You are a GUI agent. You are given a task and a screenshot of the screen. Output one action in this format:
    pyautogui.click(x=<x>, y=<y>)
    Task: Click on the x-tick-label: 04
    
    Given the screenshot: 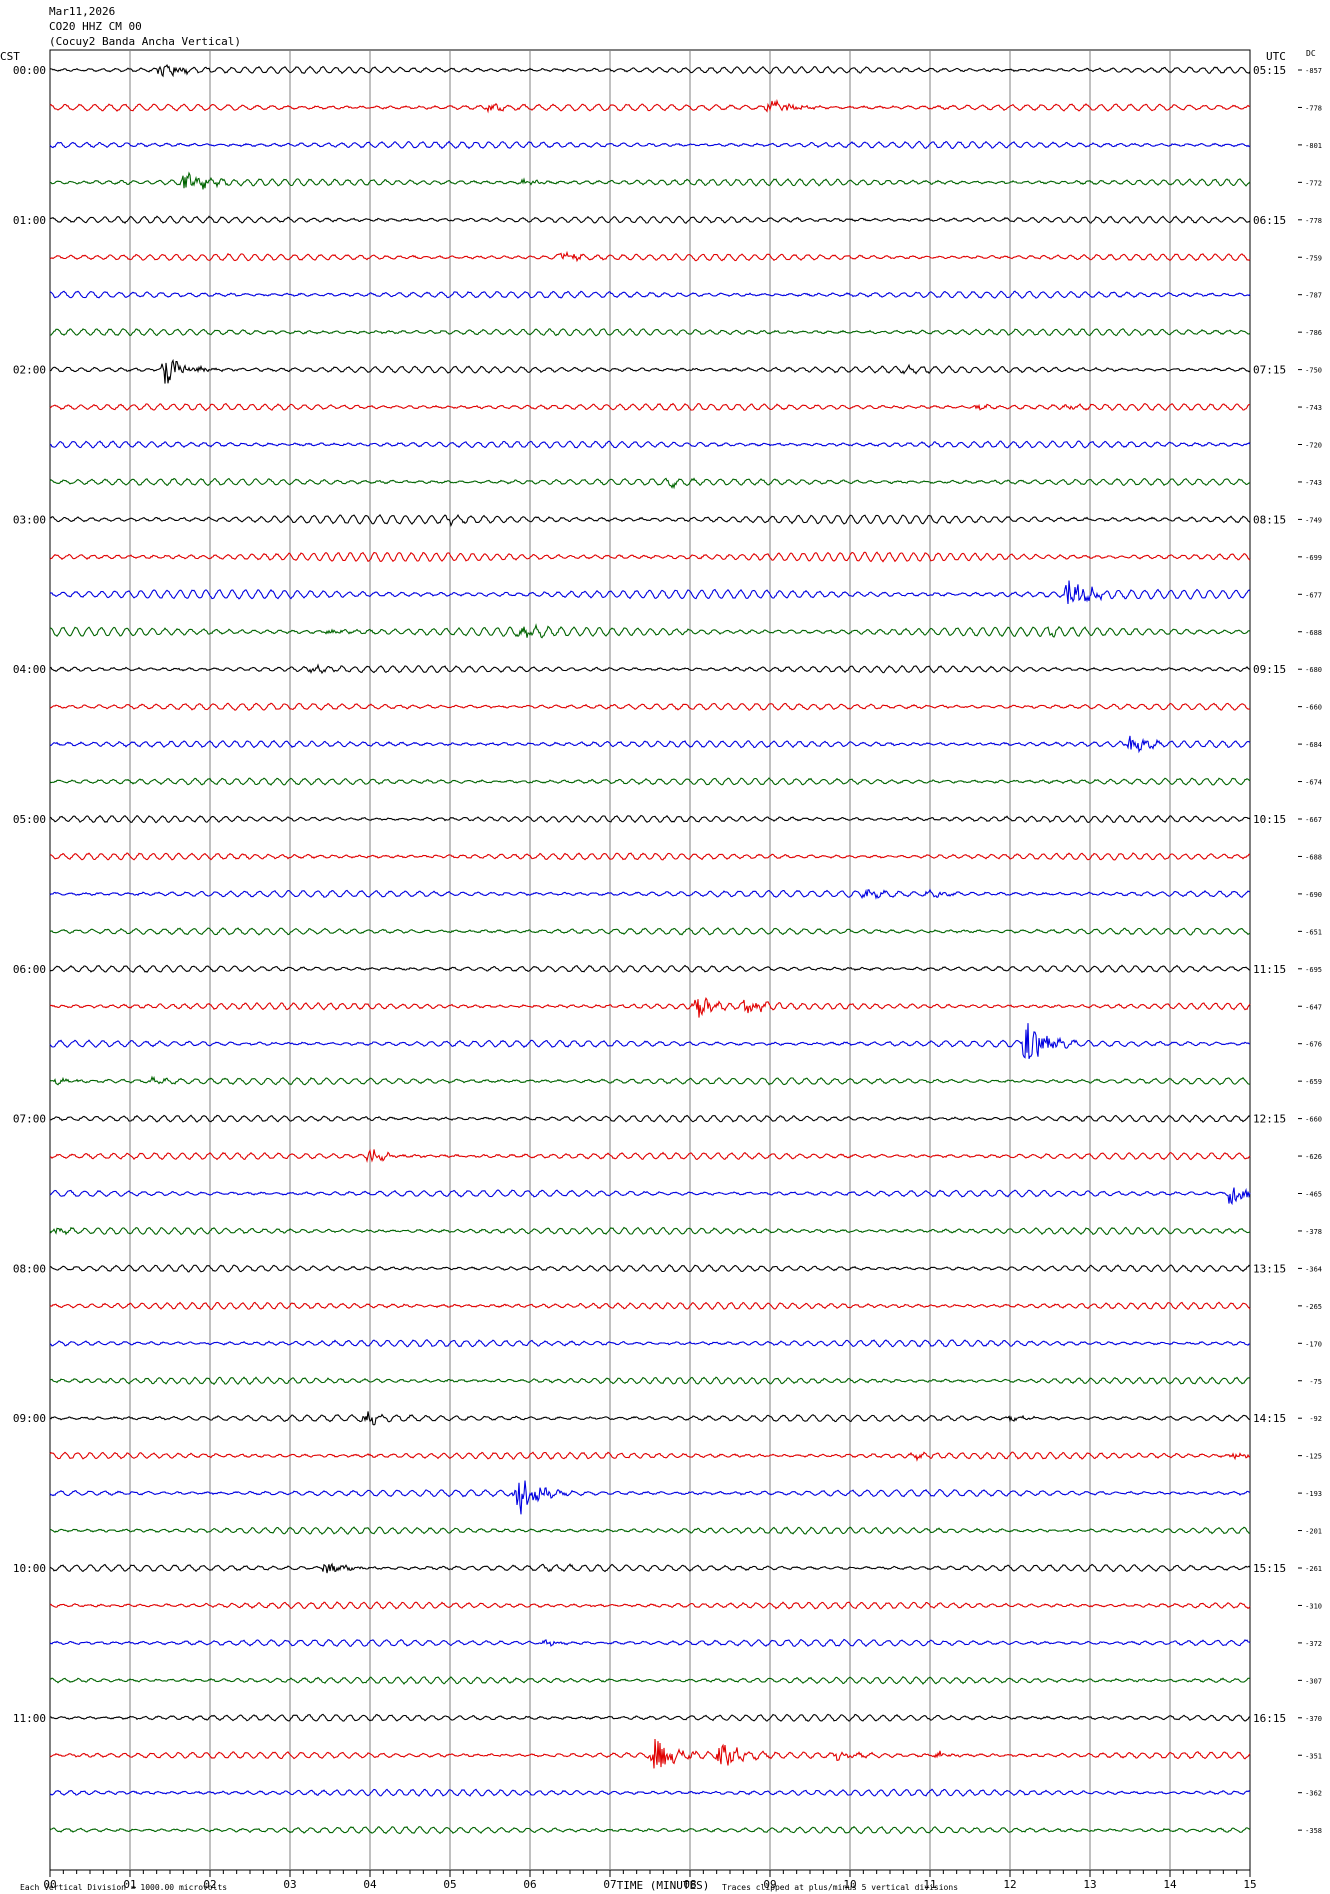 What is the action you would take?
    pyautogui.click(x=370, y=1884)
    